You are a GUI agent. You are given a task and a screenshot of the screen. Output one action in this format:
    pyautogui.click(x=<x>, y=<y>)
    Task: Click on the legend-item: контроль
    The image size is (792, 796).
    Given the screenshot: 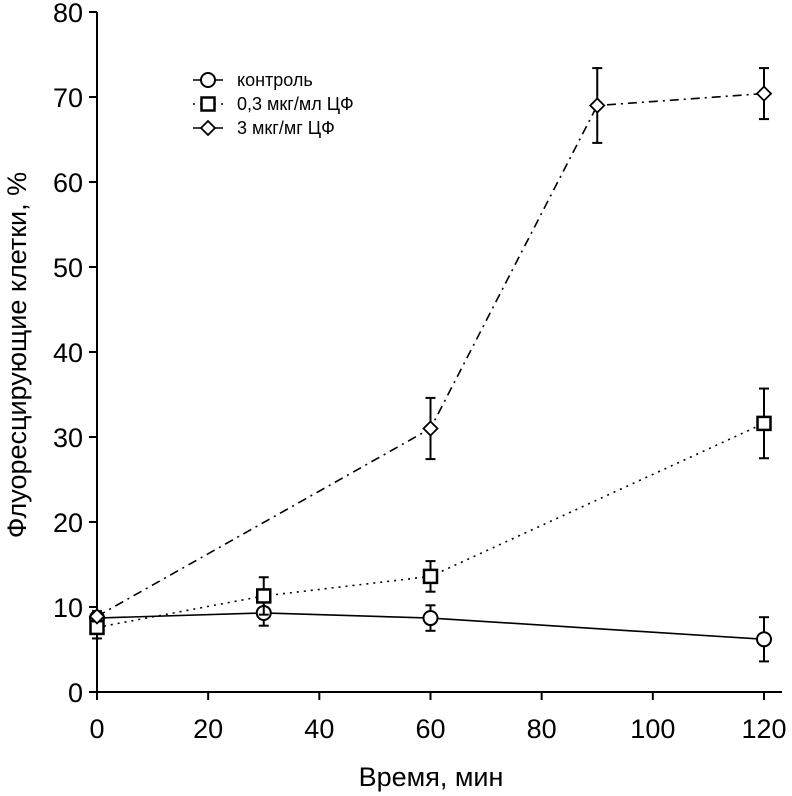 What is the action you would take?
    pyautogui.click(x=253, y=80)
    